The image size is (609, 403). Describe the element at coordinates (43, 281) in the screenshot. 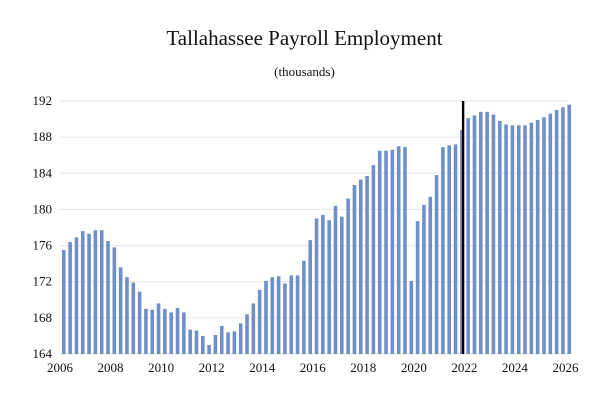

I see `y-tick-label: 172` at that location.